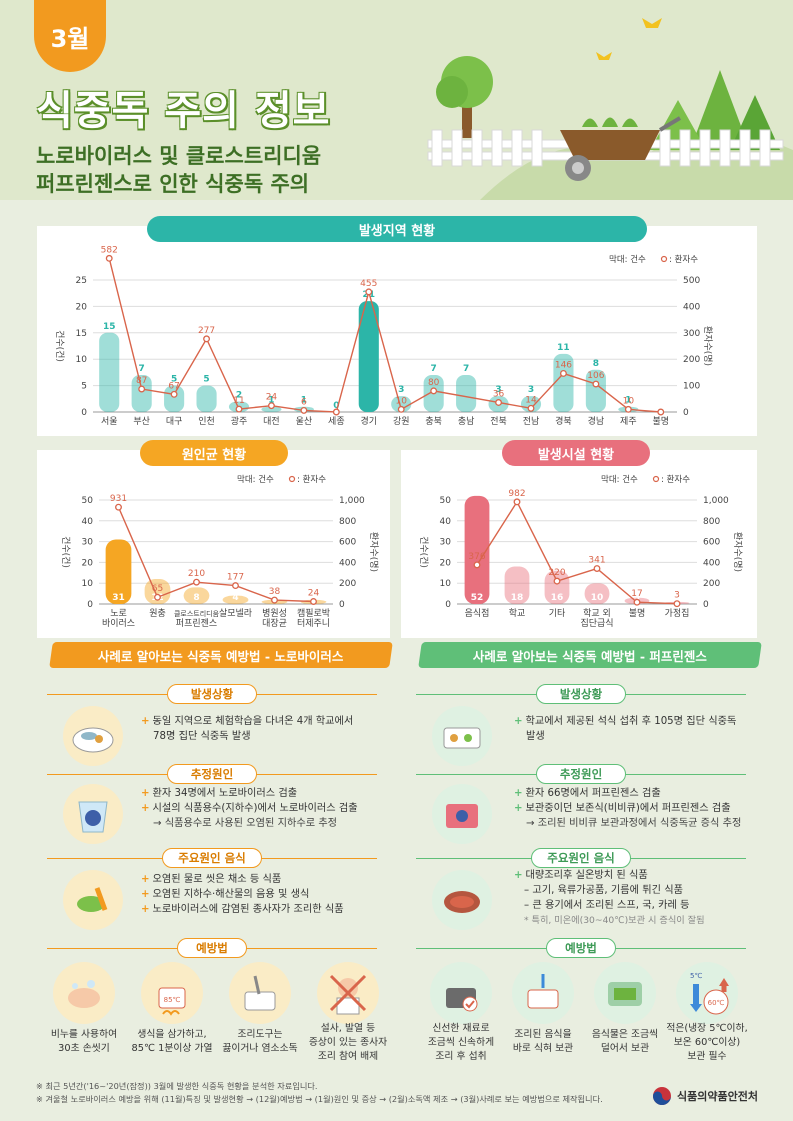 The image size is (793, 1121). Describe the element at coordinates (274, 613) in the screenshot. I see `x-tick-label: 병원성` at that location.